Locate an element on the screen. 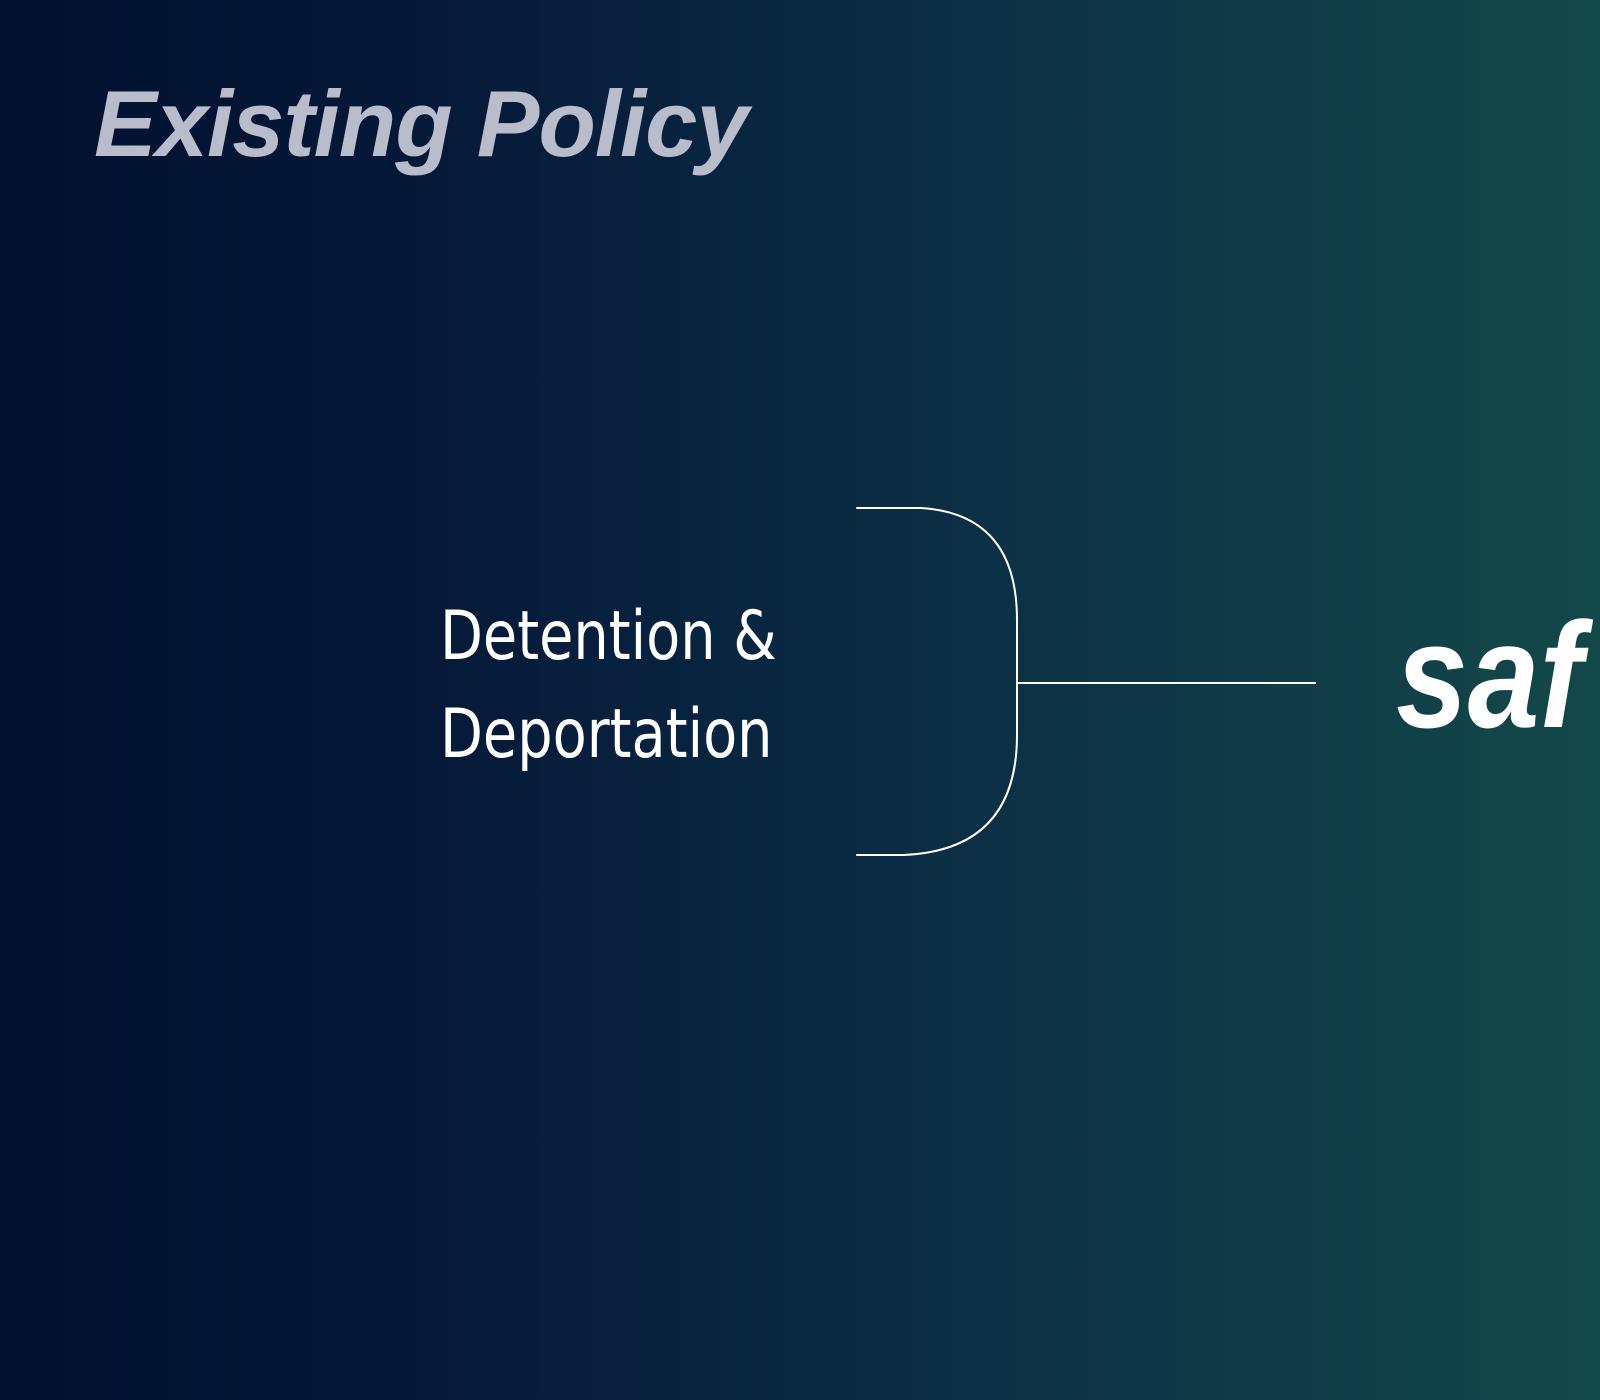 This screenshot has width=1600, height=1400. node-label-line-2: Deportation is located at coordinates (606, 734).